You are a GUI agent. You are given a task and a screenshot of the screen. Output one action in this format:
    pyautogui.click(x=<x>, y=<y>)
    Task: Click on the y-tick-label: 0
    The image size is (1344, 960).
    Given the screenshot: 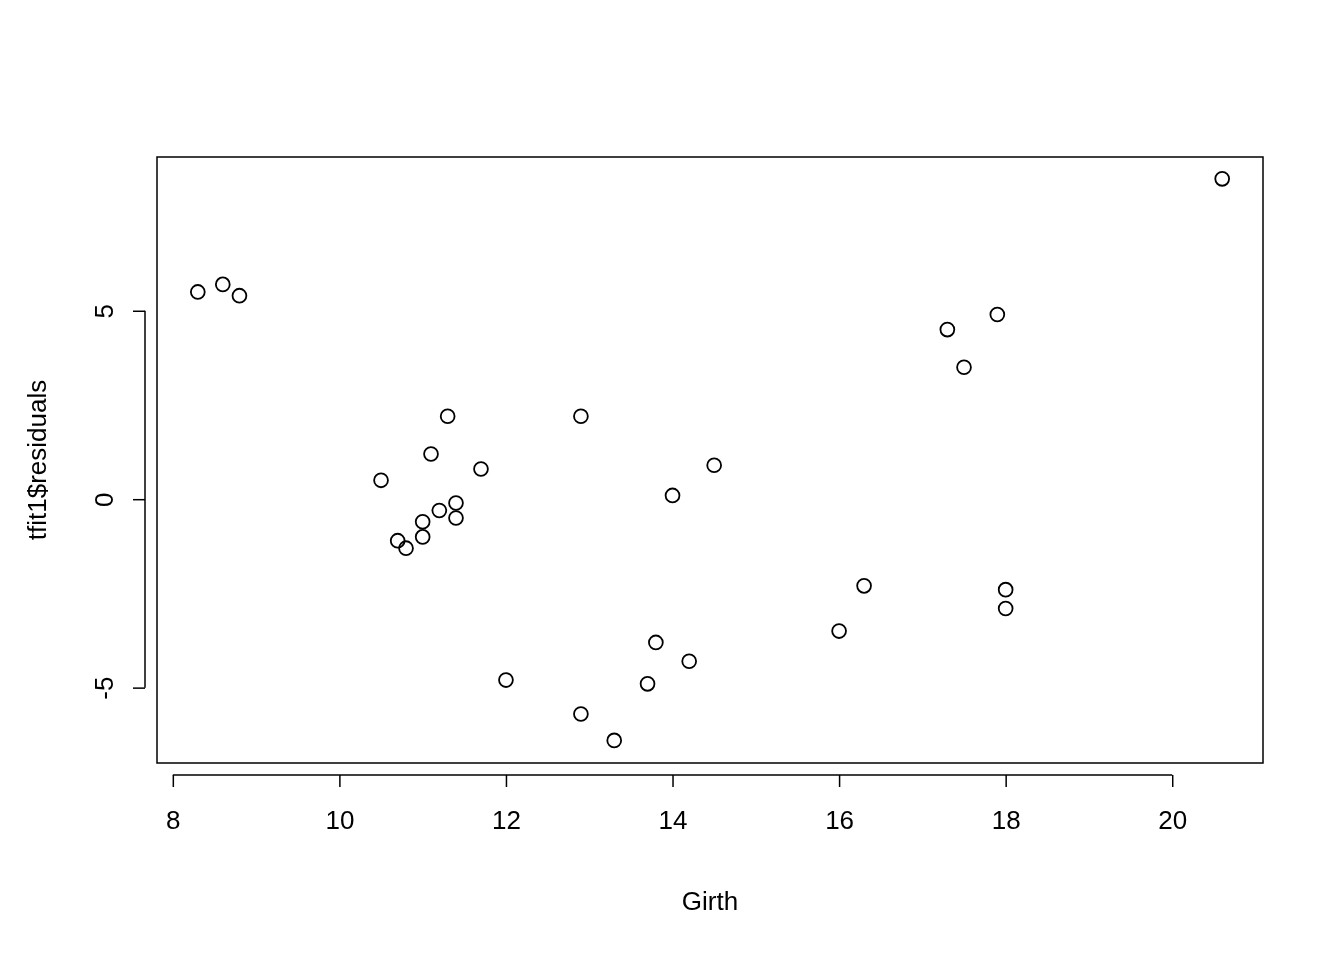 What is the action you would take?
    pyautogui.click(x=104, y=499)
    